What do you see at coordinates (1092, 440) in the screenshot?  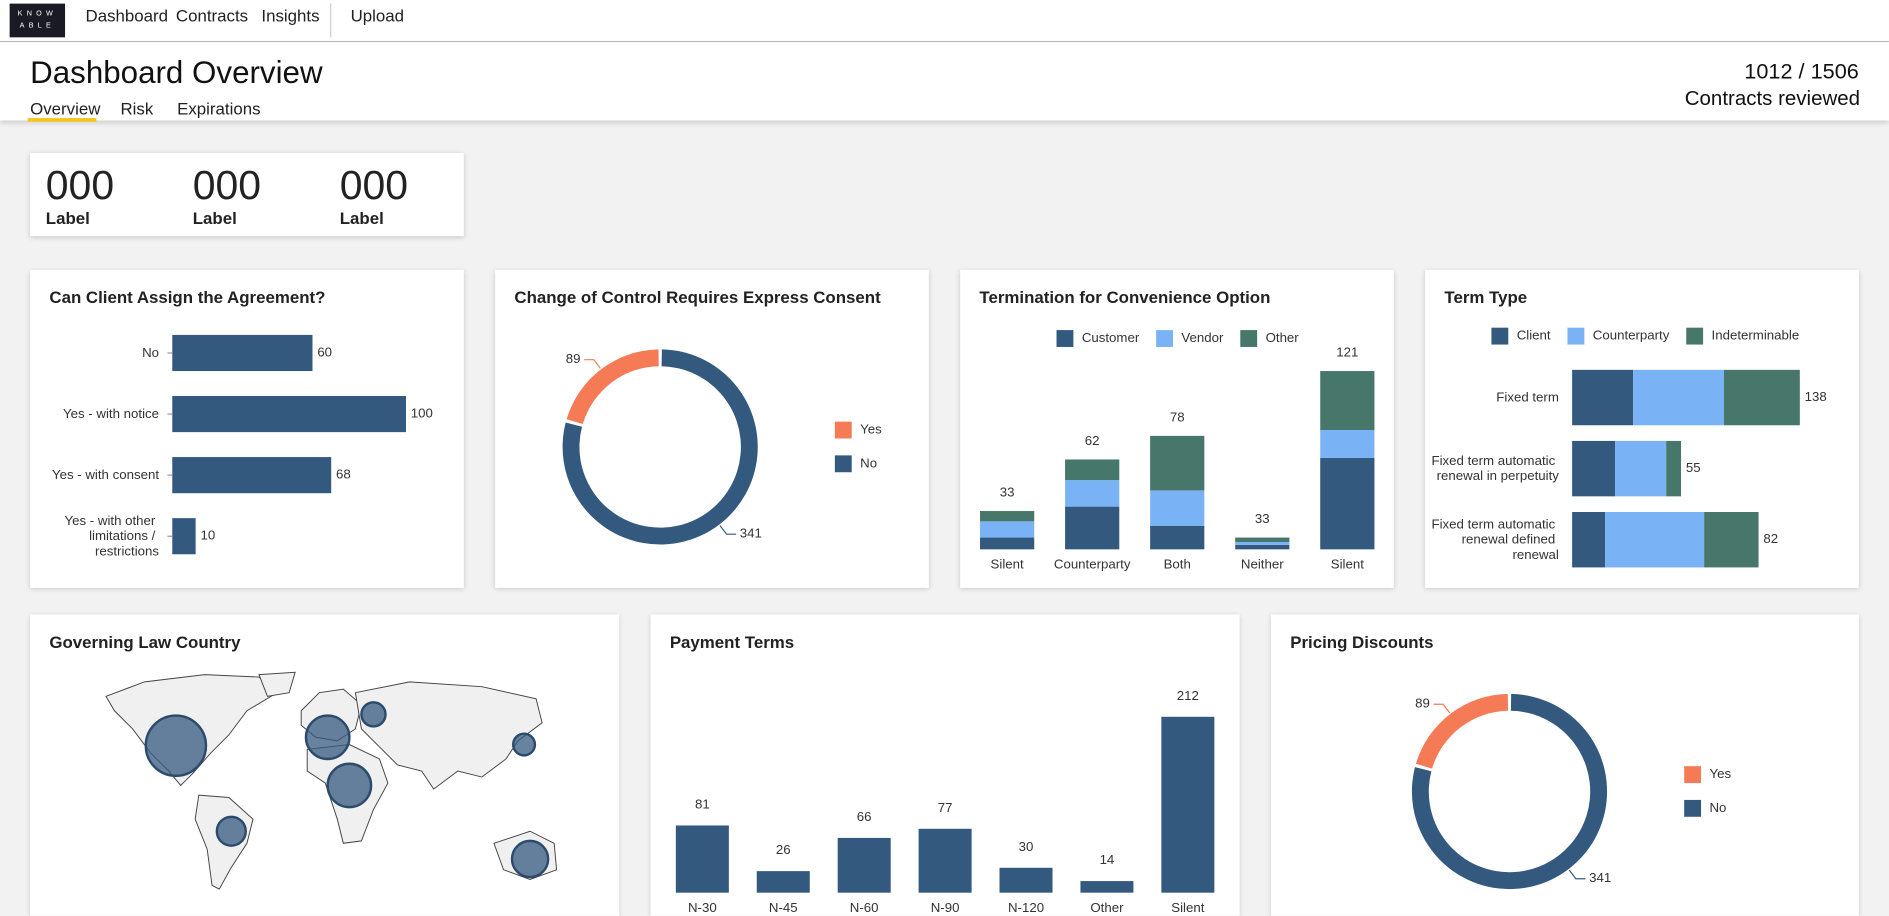 I see `total-label: 62` at bounding box center [1092, 440].